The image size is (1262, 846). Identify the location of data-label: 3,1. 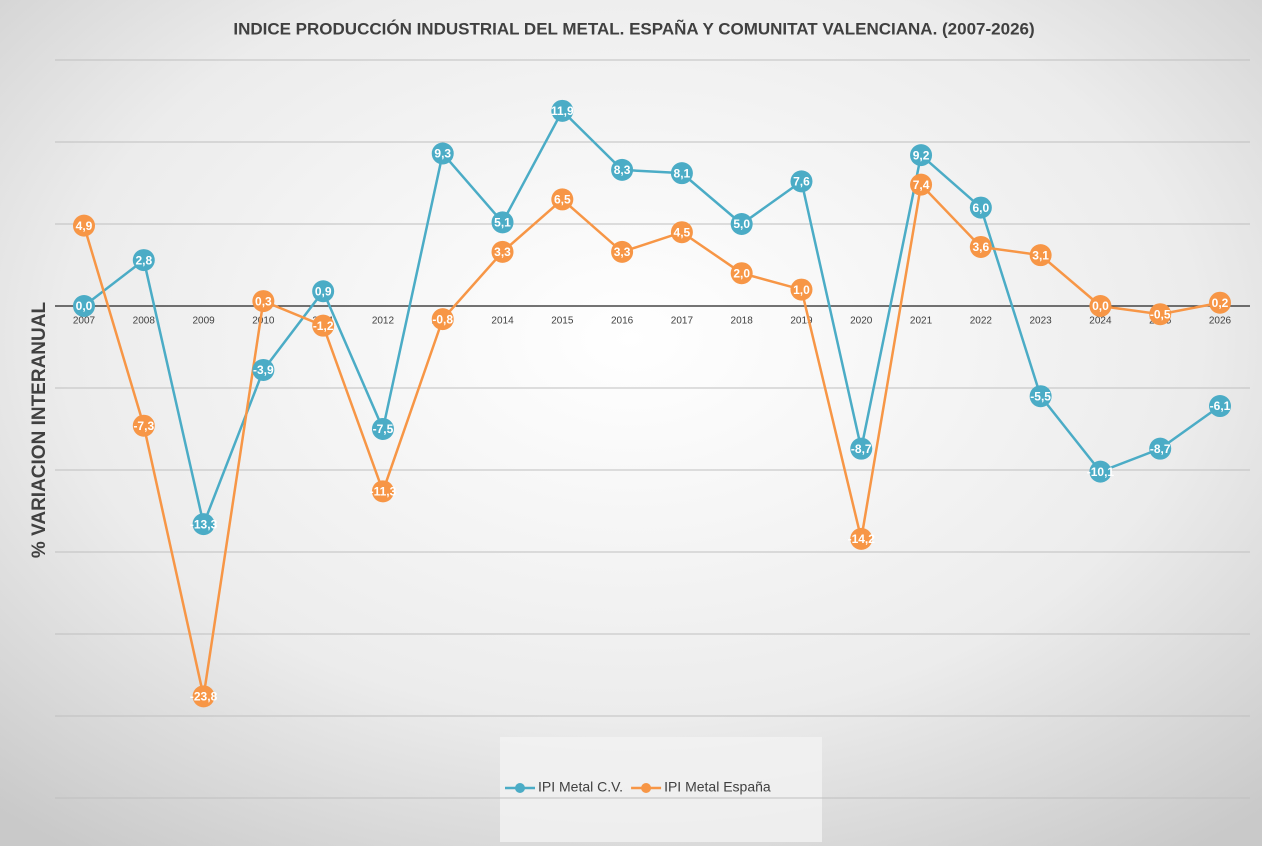
(1040, 255).